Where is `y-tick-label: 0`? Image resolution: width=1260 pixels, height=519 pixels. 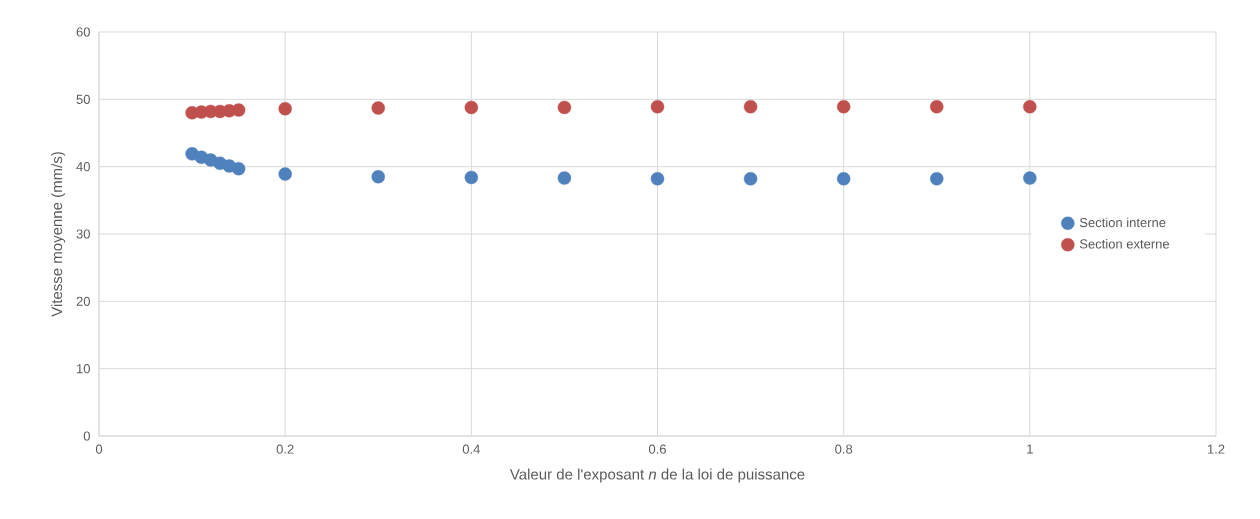
y-tick-label: 0 is located at coordinates (86, 436).